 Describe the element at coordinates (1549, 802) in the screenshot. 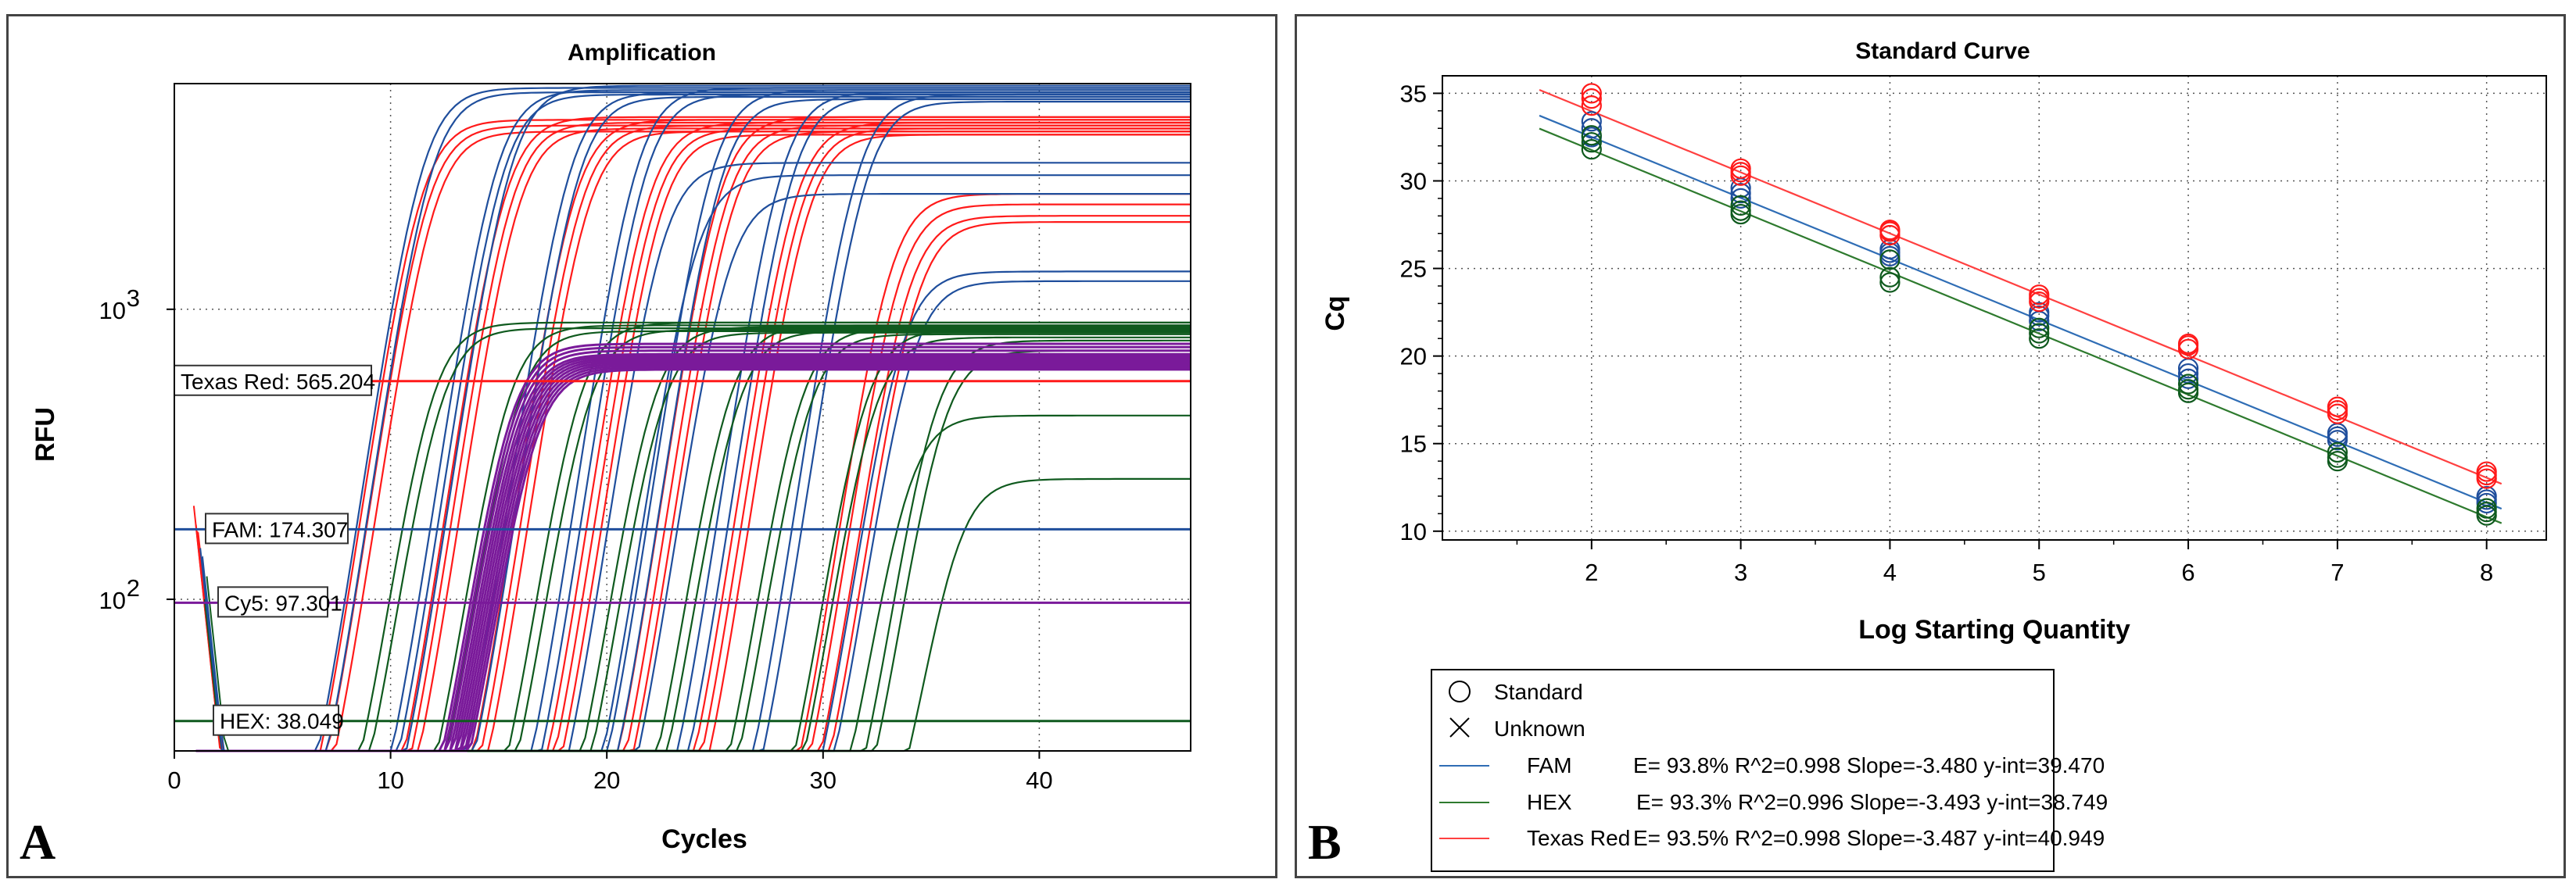

I see `legend-hex-label: HEX` at that location.